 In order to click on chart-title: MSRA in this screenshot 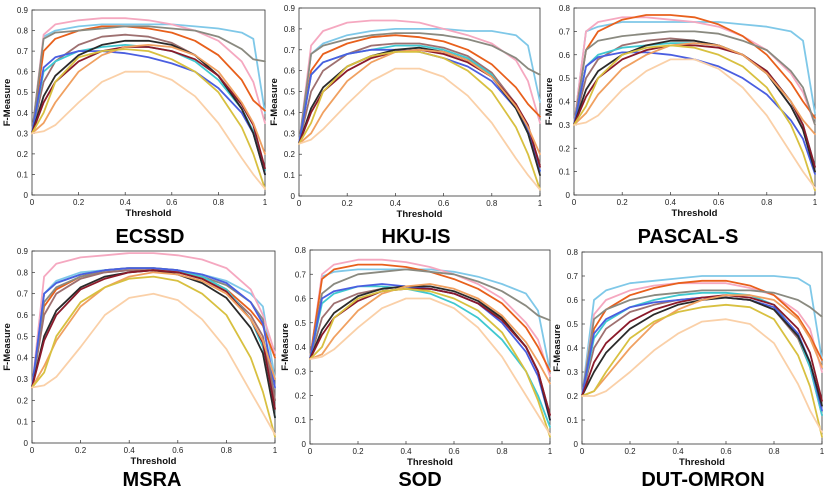, I will do `click(152, 480)`.